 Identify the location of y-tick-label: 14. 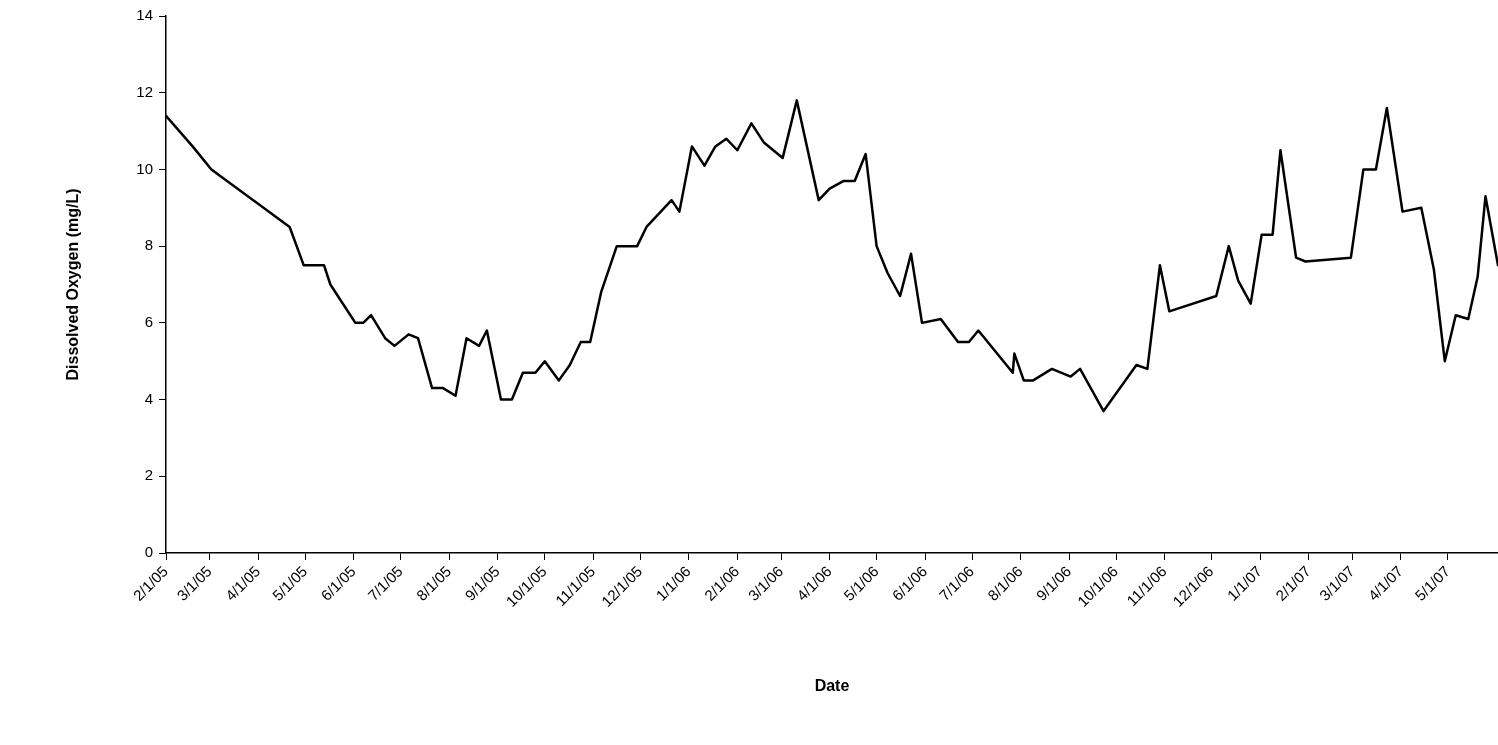
(144, 15).